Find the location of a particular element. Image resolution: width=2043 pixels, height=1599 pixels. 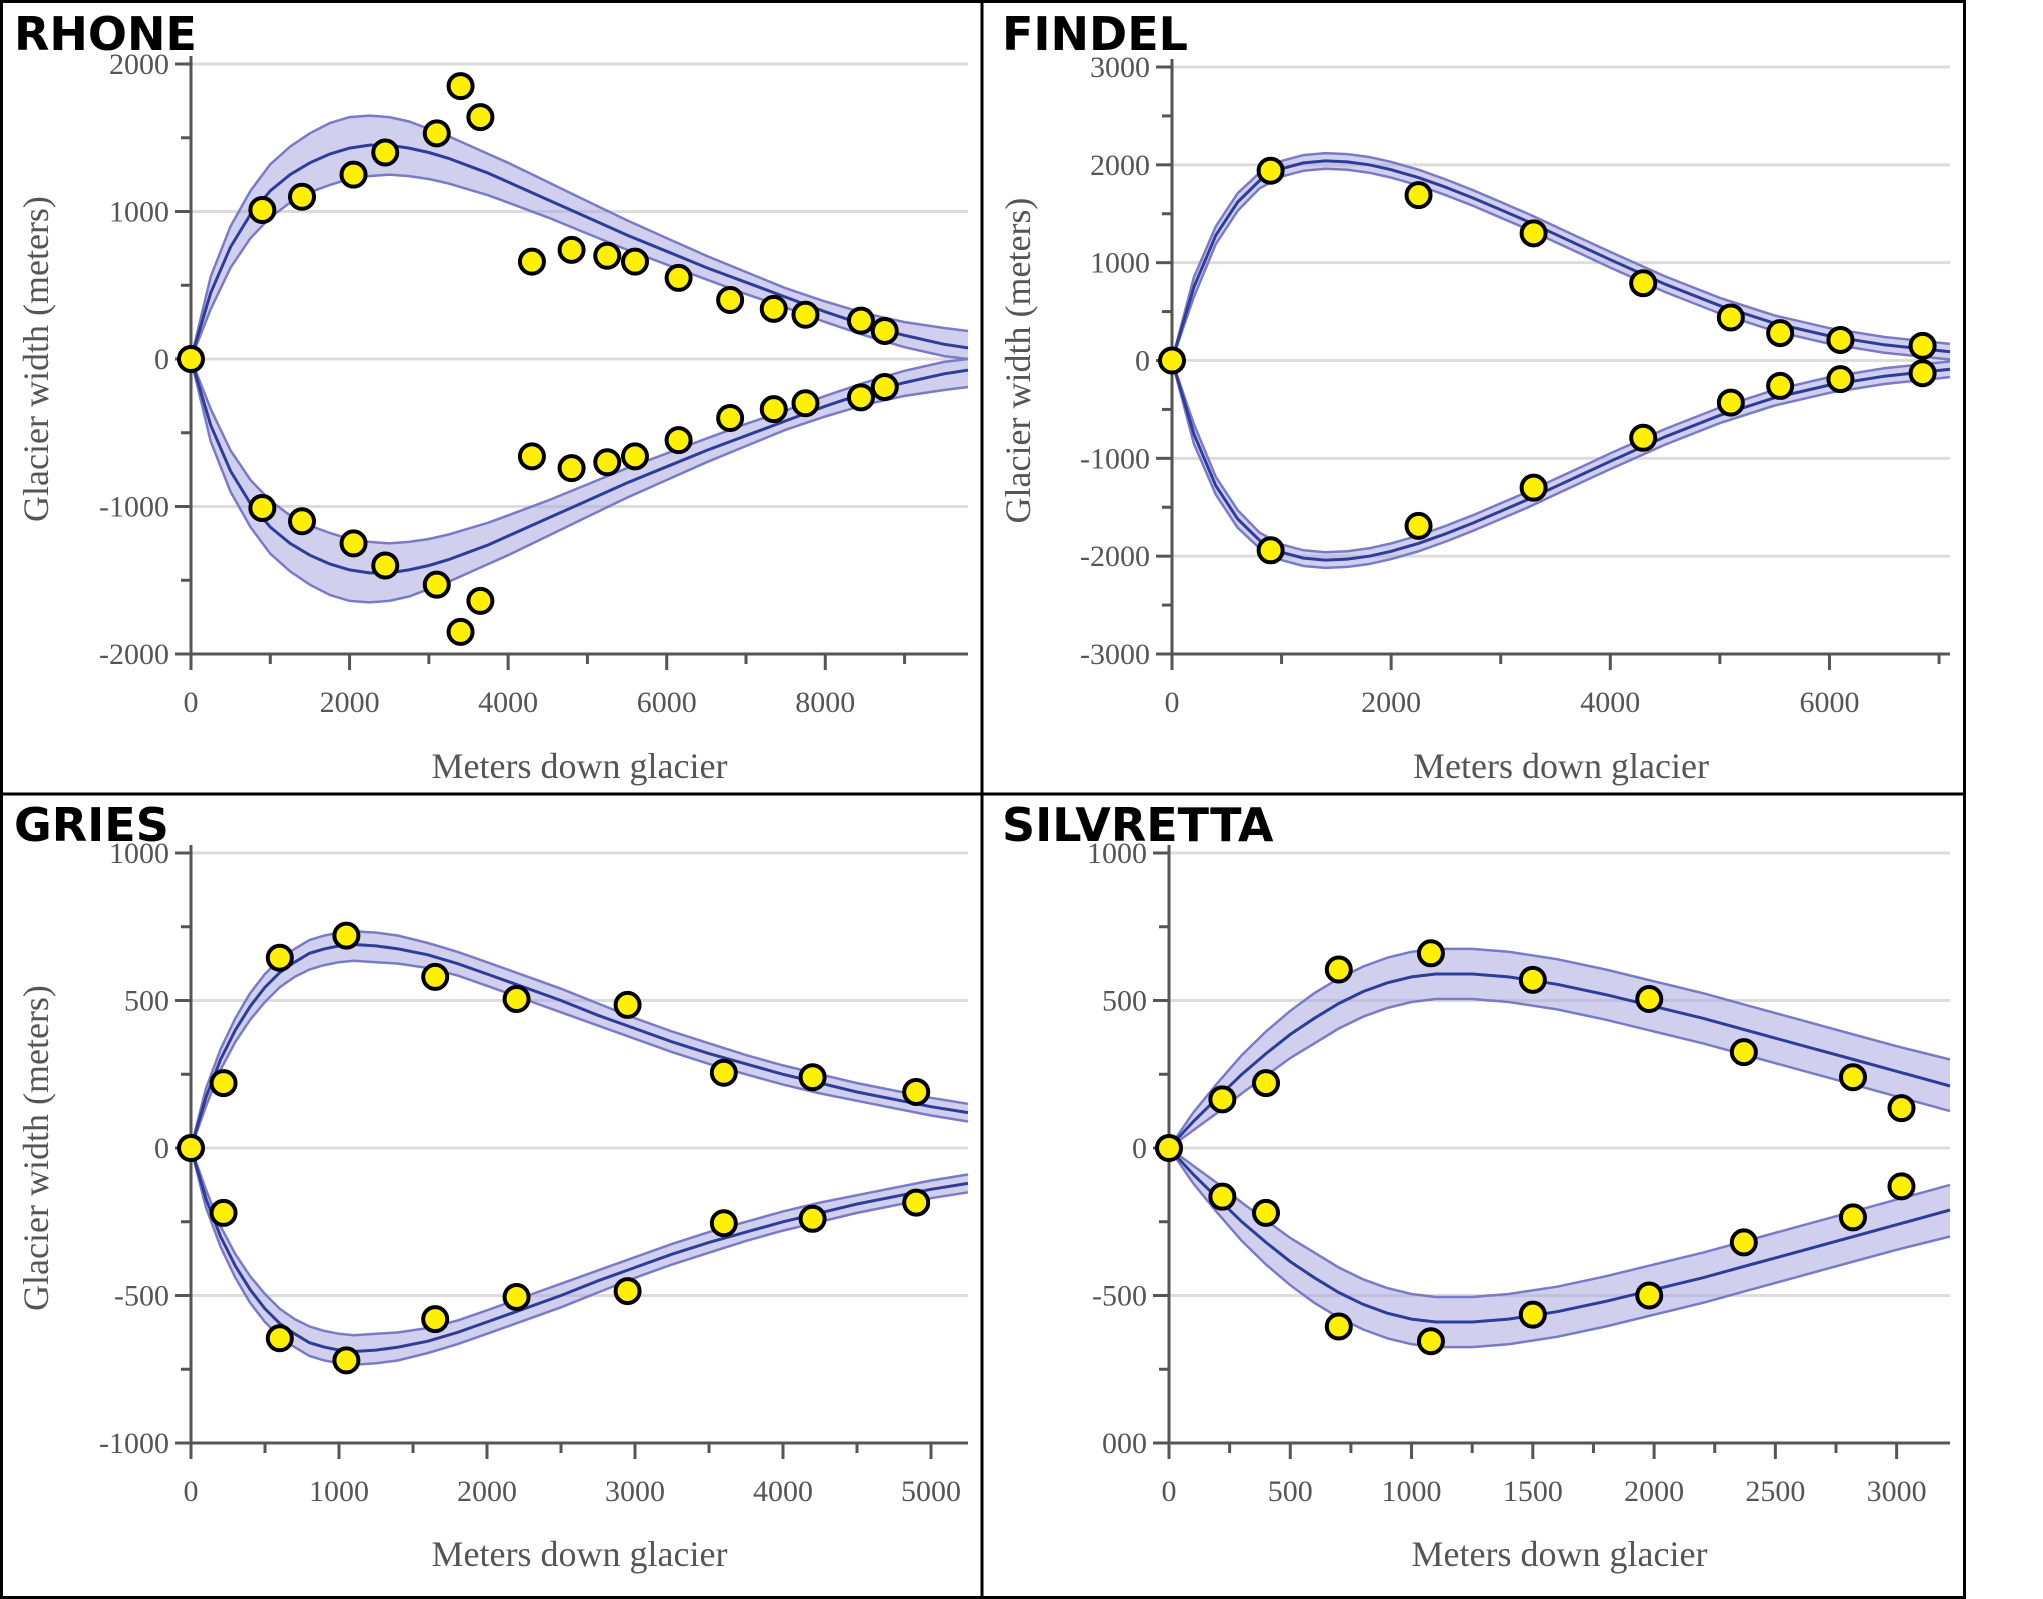

x-axis-label: Meters down glacier is located at coordinates (1560, 1554).